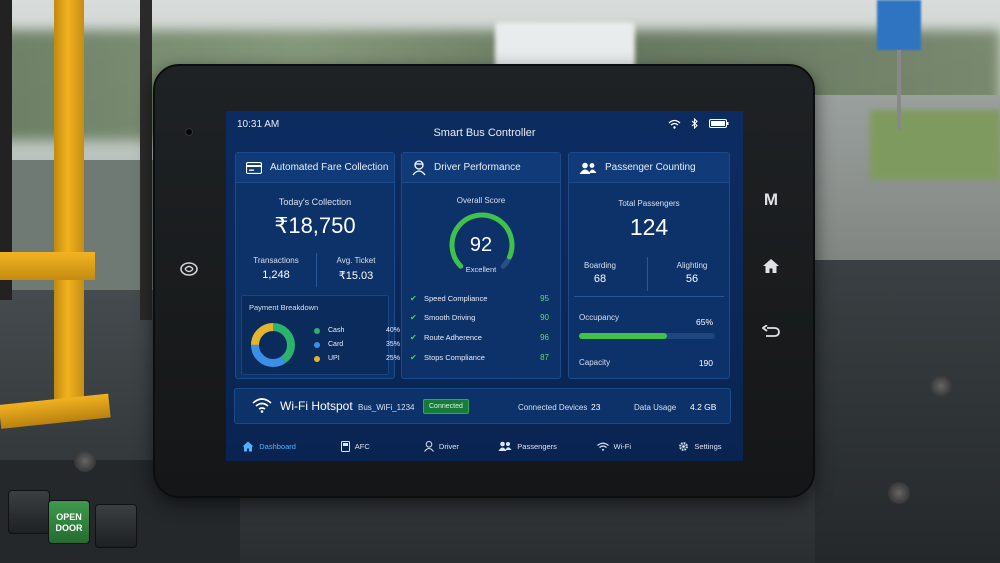 Image resolution: width=1000 pixels, height=563 pixels. What do you see at coordinates (623, 336) in the screenshot?
I see `occupancy-fill` at bounding box center [623, 336].